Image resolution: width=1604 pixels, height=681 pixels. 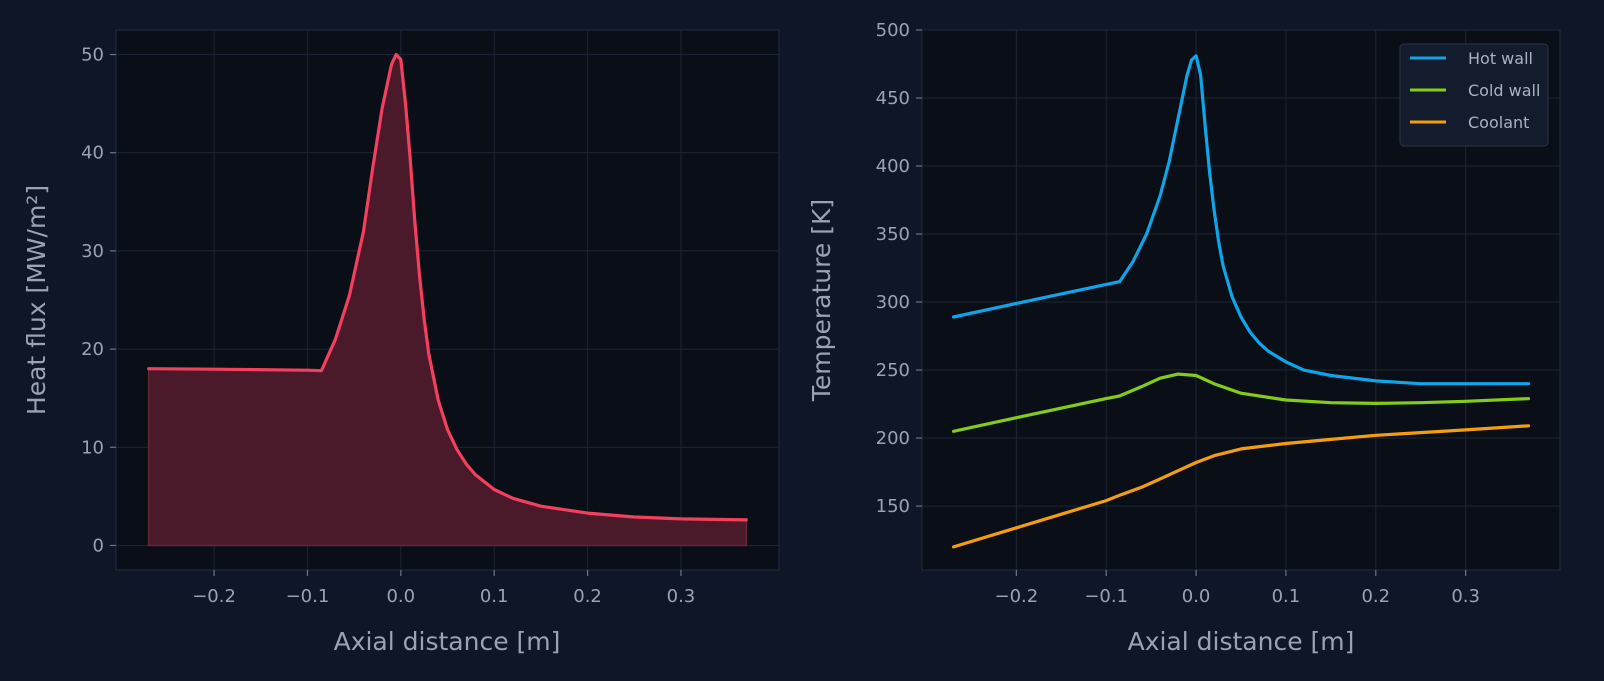 What do you see at coordinates (1498, 122) in the screenshot?
I see `legend-label-coolant: Coolant` at bounding box center [1498, 122].